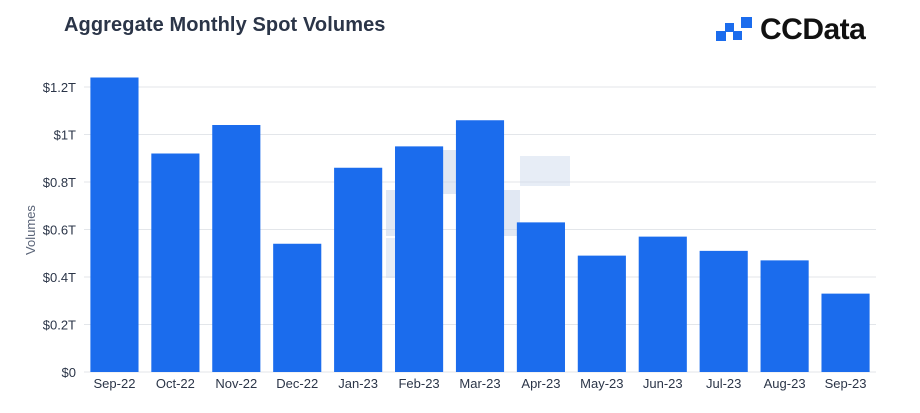 This screenshot has height=413, width=920. I want to click on ccdata-logo-icon, so click(734, 29).